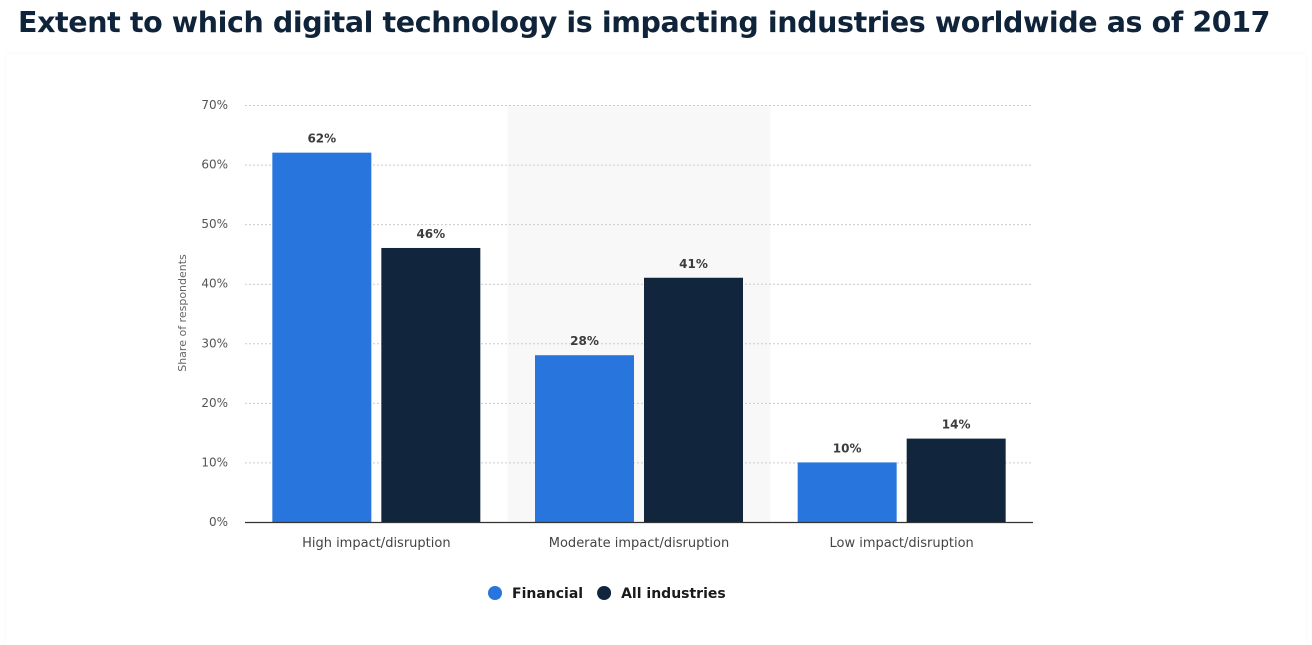 The image size is (1312, 645). What do you see at coordinates (214, 165) in the screenshot?
I see `y-tick-label: 60%` at bounding box center [214, 165].